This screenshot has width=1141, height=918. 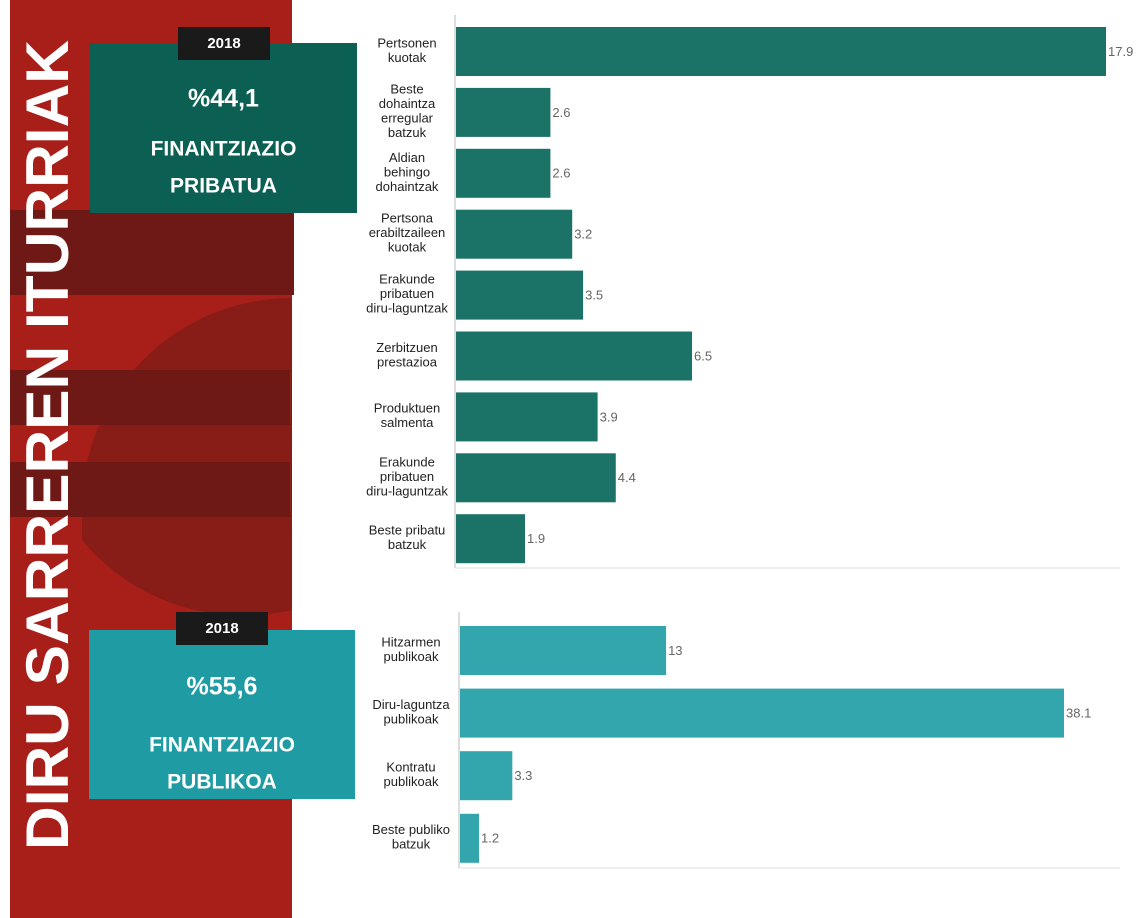 What do you see at coordinates (490, 838) in the screenshot?
I see `value-label: 1.2` at bounding box center [490, 838].